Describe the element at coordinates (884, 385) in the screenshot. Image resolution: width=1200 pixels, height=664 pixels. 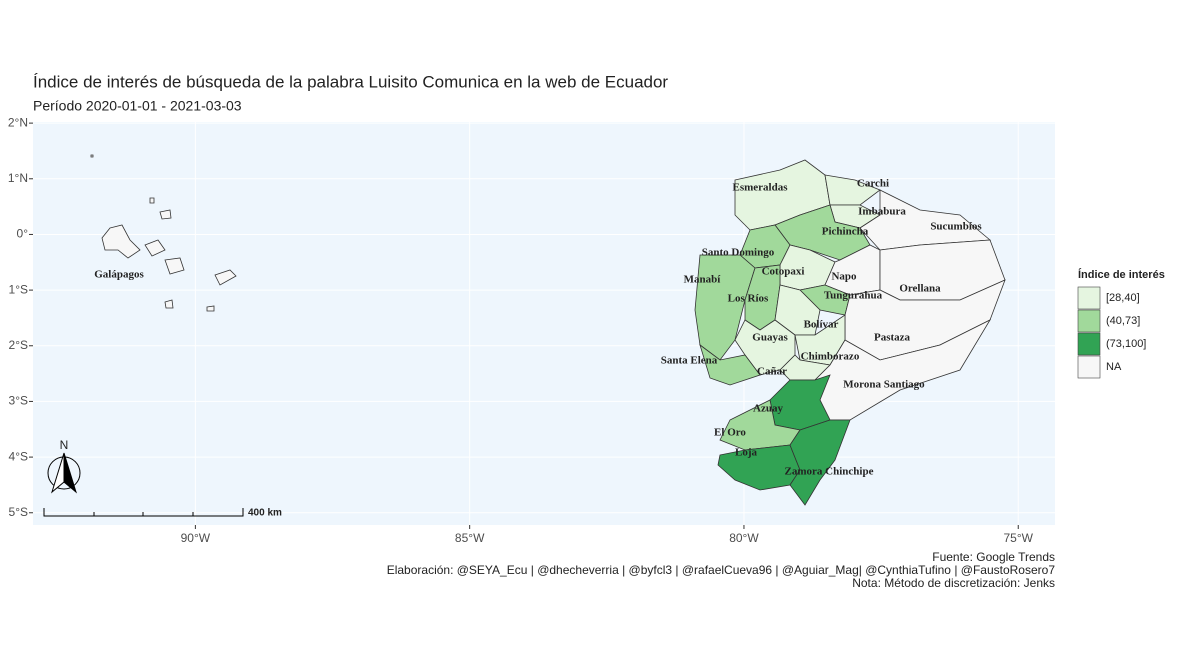
I see `region-label: Morona Santiago` at that location.